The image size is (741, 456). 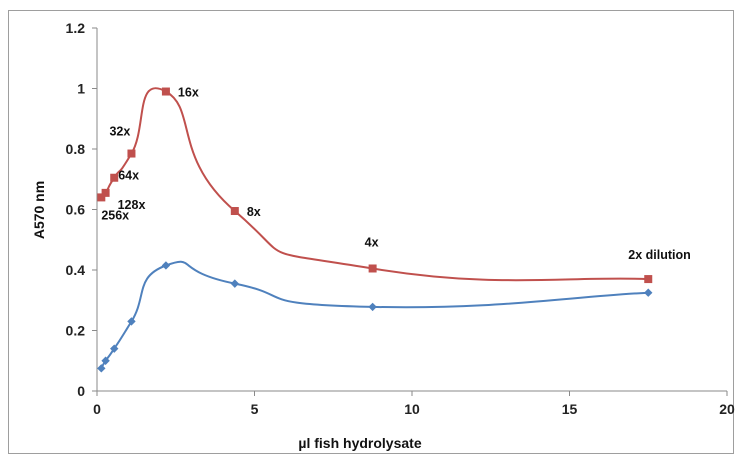 I want to click on dilution-label: 128x, so click(x=132, y=205).